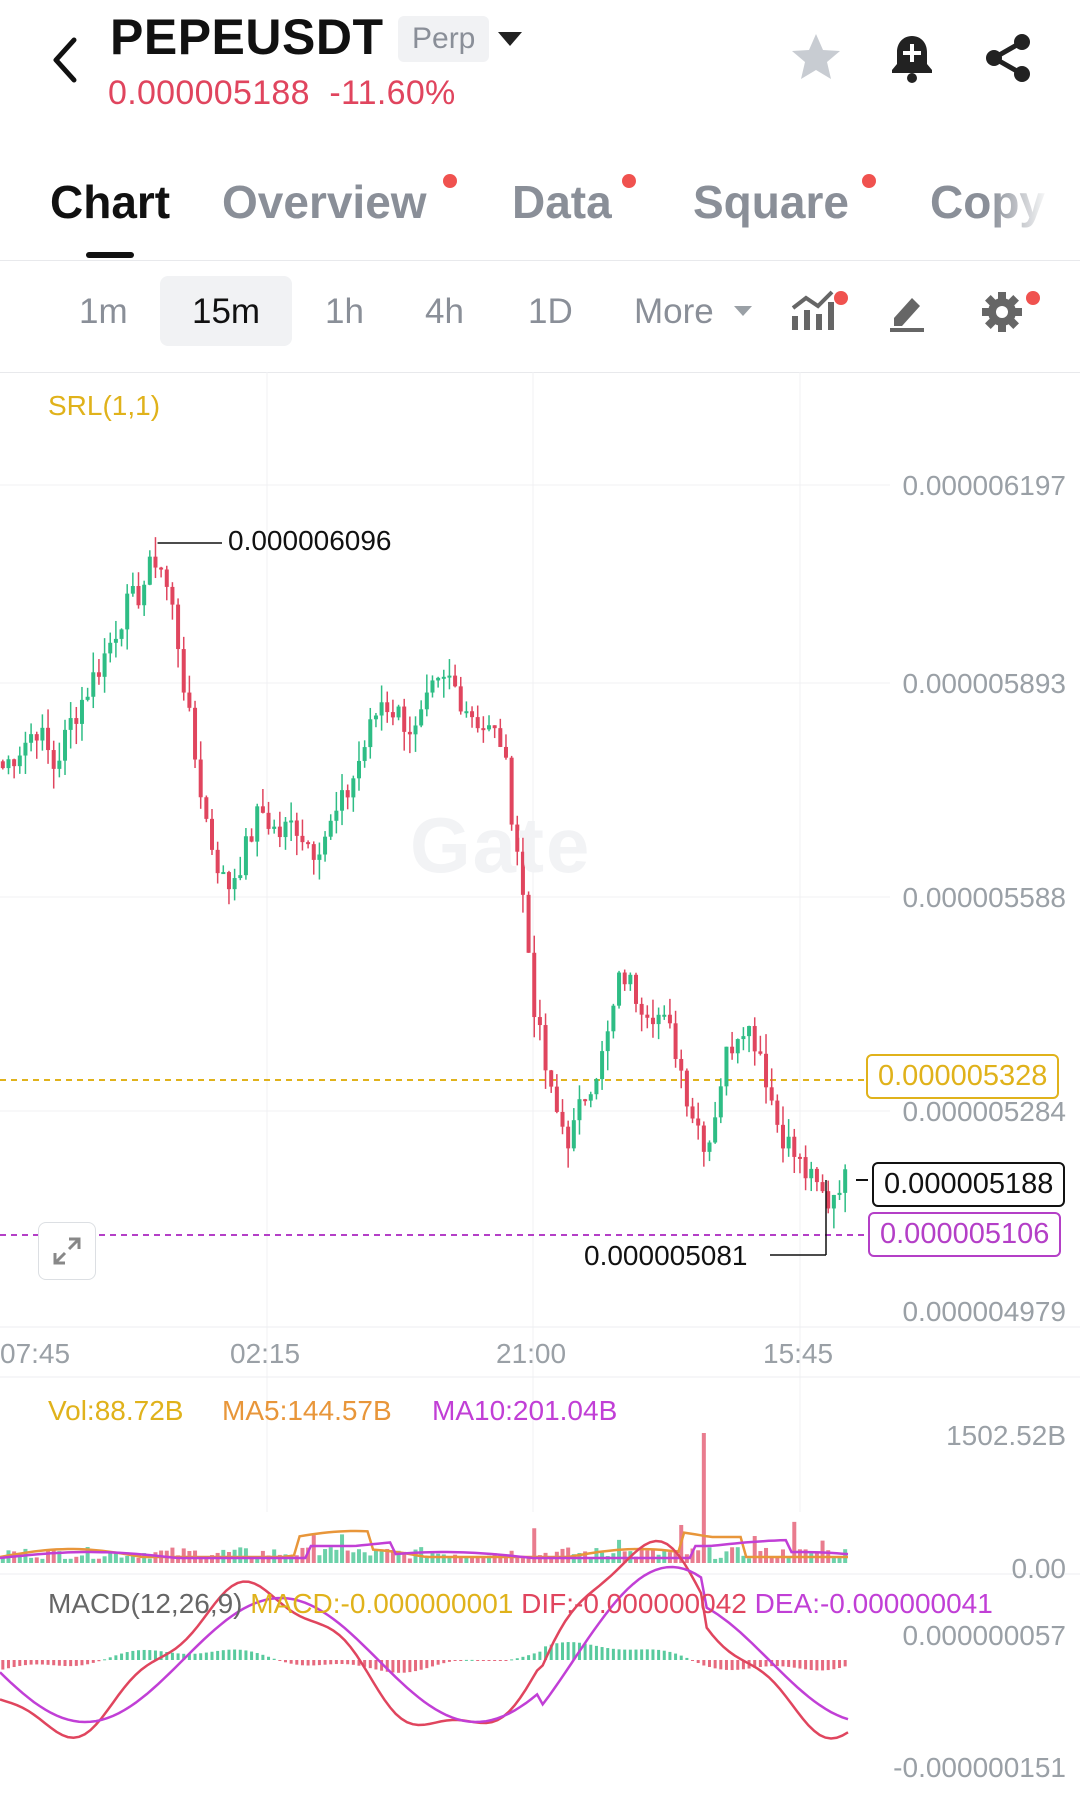  I want to click on square-notification-dot, so click(869, 181).